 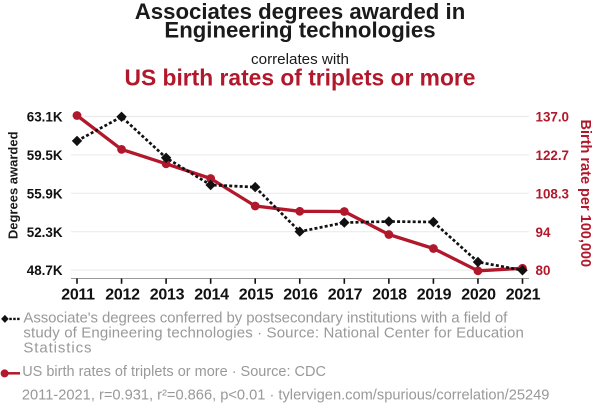 I want to click on svg-text: 52.3K, so click(x=45, y=232).